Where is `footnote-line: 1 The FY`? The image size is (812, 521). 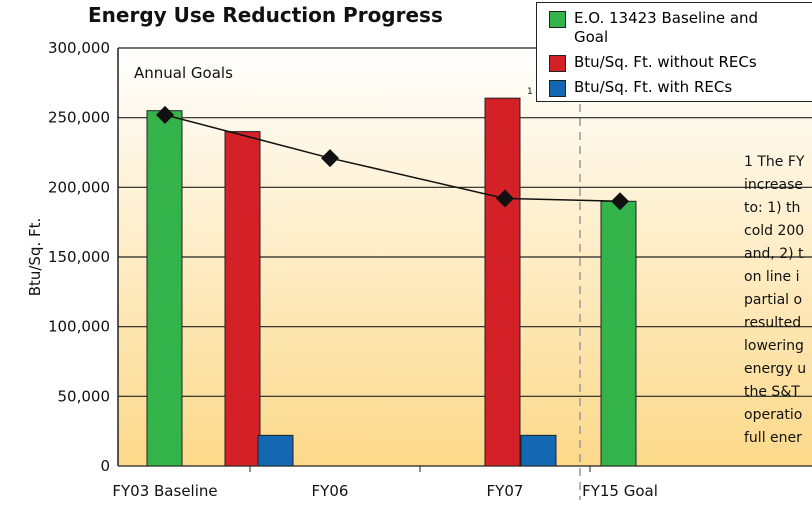
footnote-line: 1 The FY is located at coordinates (774, 162).